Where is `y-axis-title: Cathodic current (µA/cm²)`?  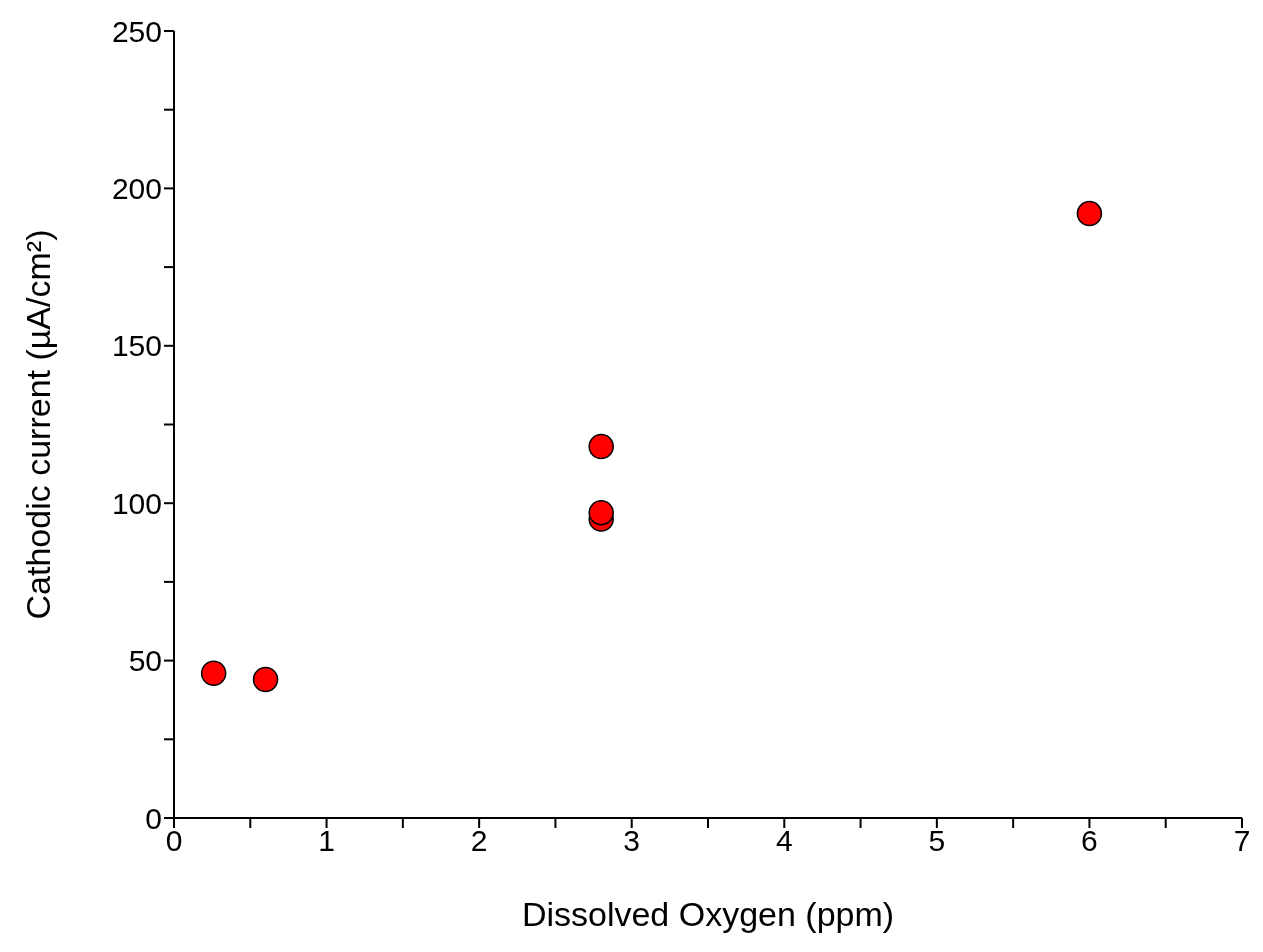
y-axis-title: Cathodic current (µA/cm²) is located at coordinates (38, 424).